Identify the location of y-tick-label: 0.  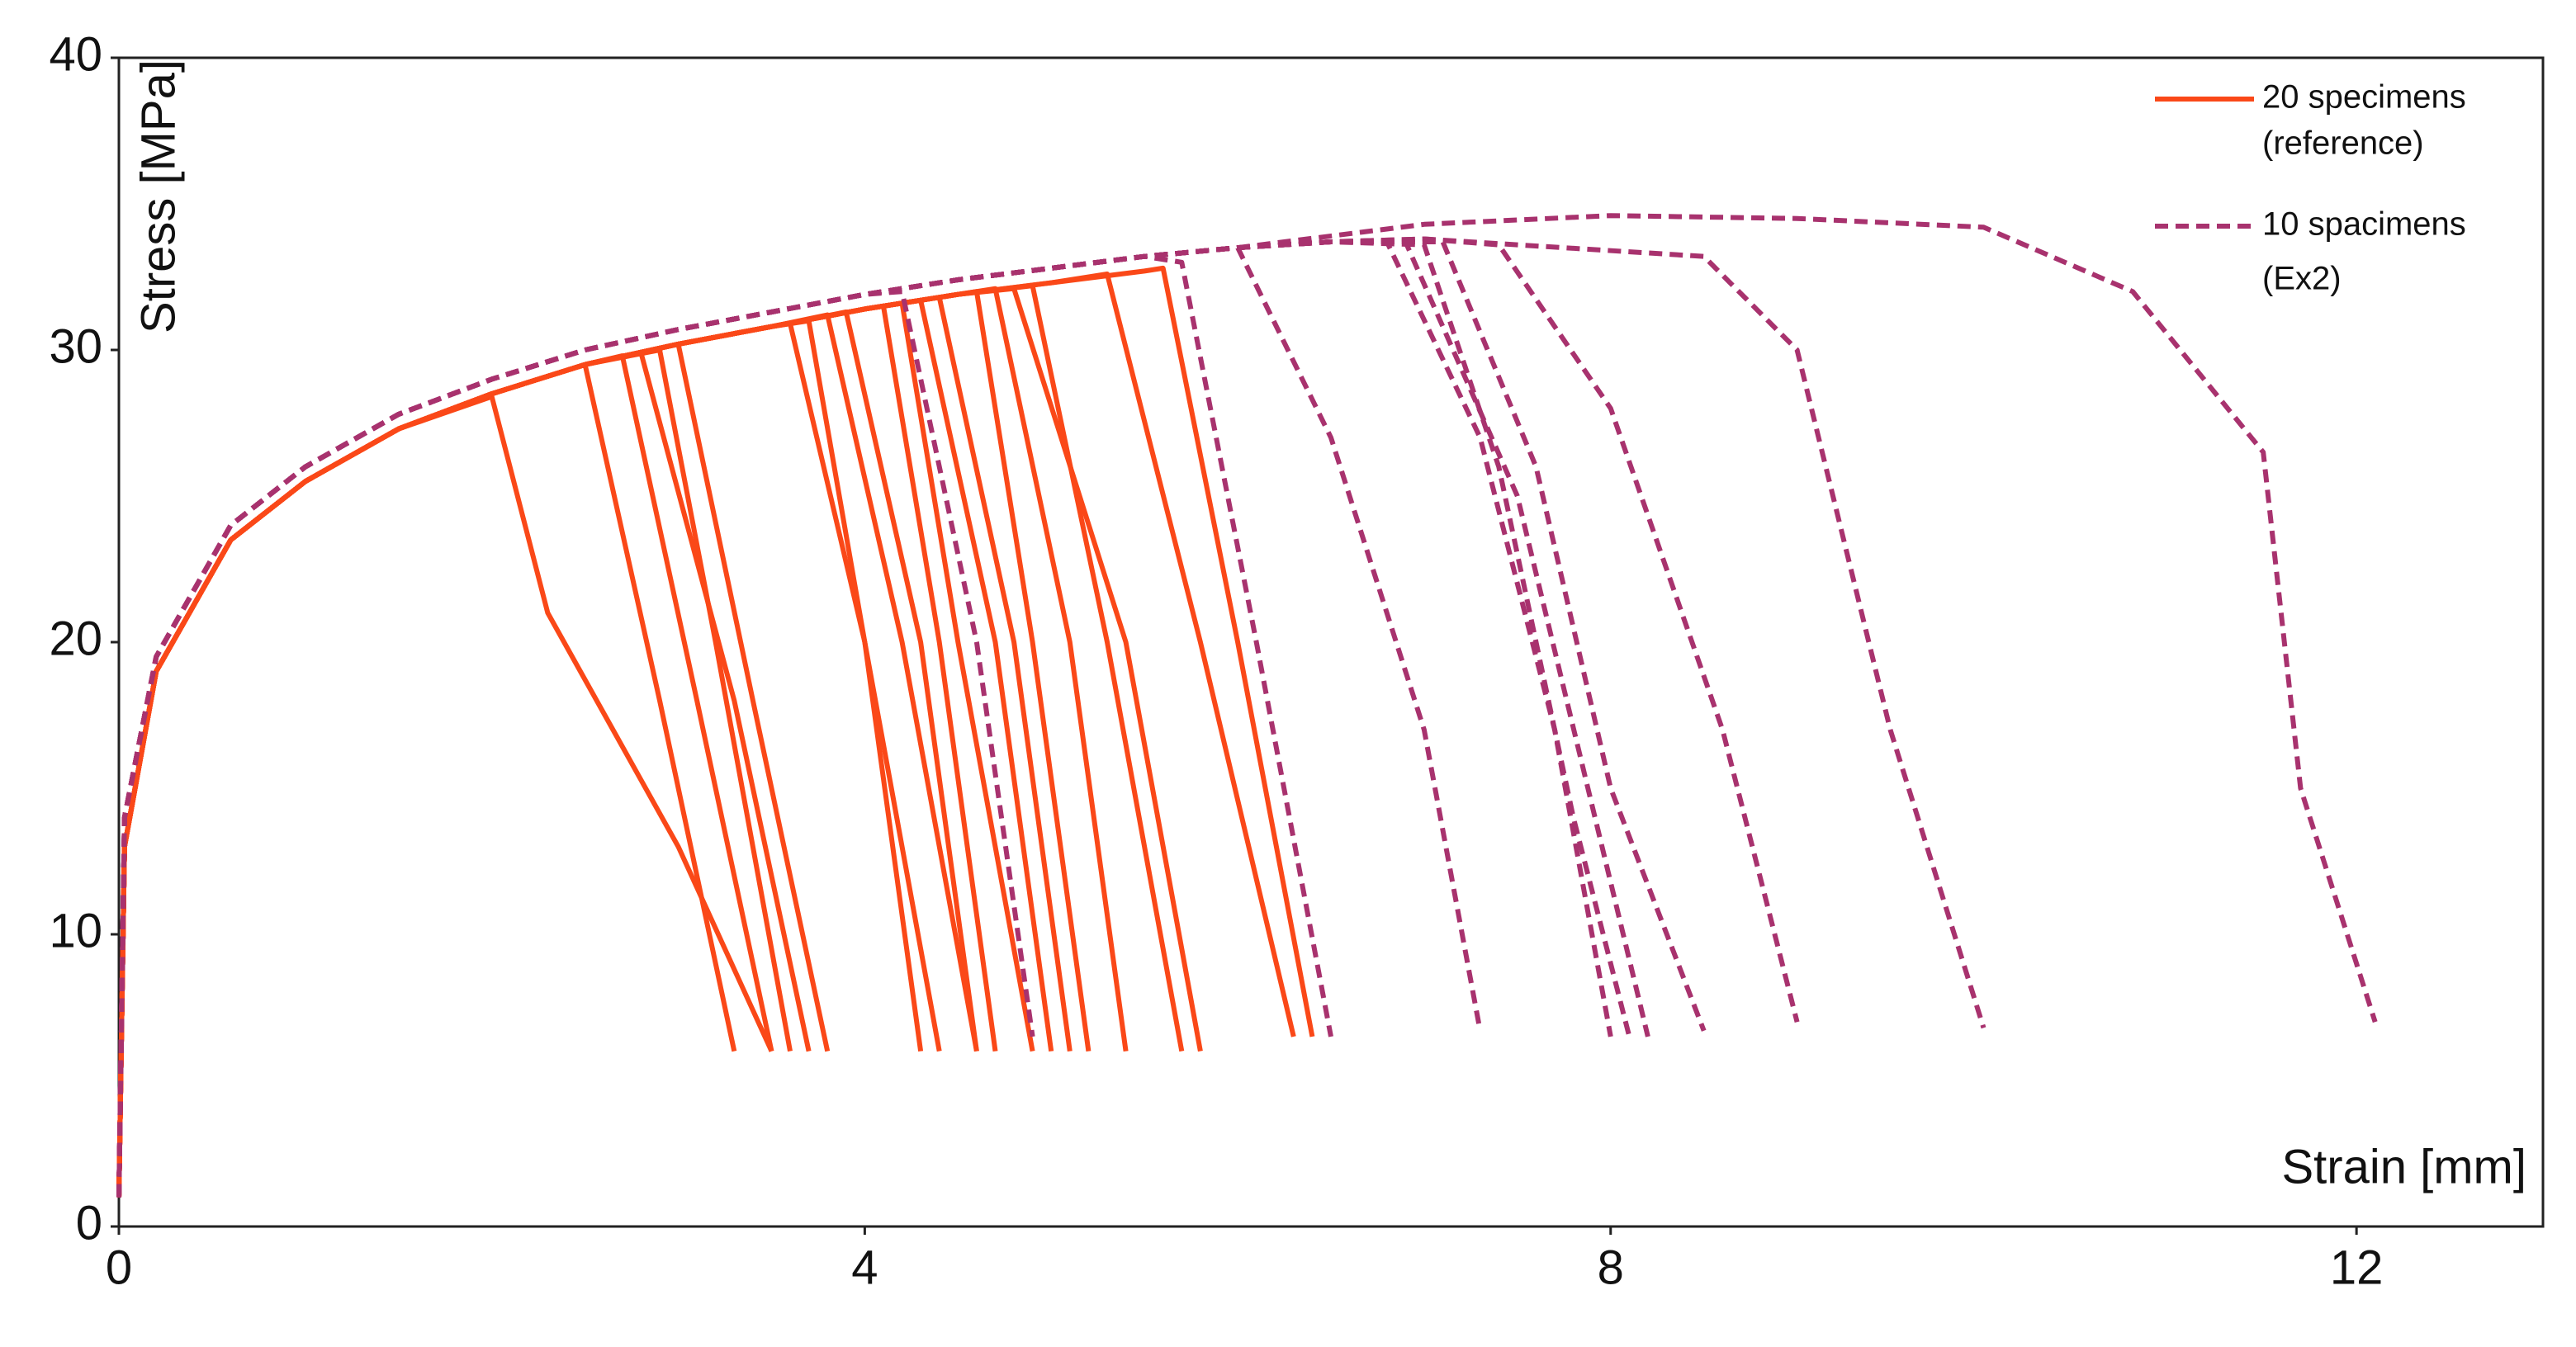
(89, 1223).